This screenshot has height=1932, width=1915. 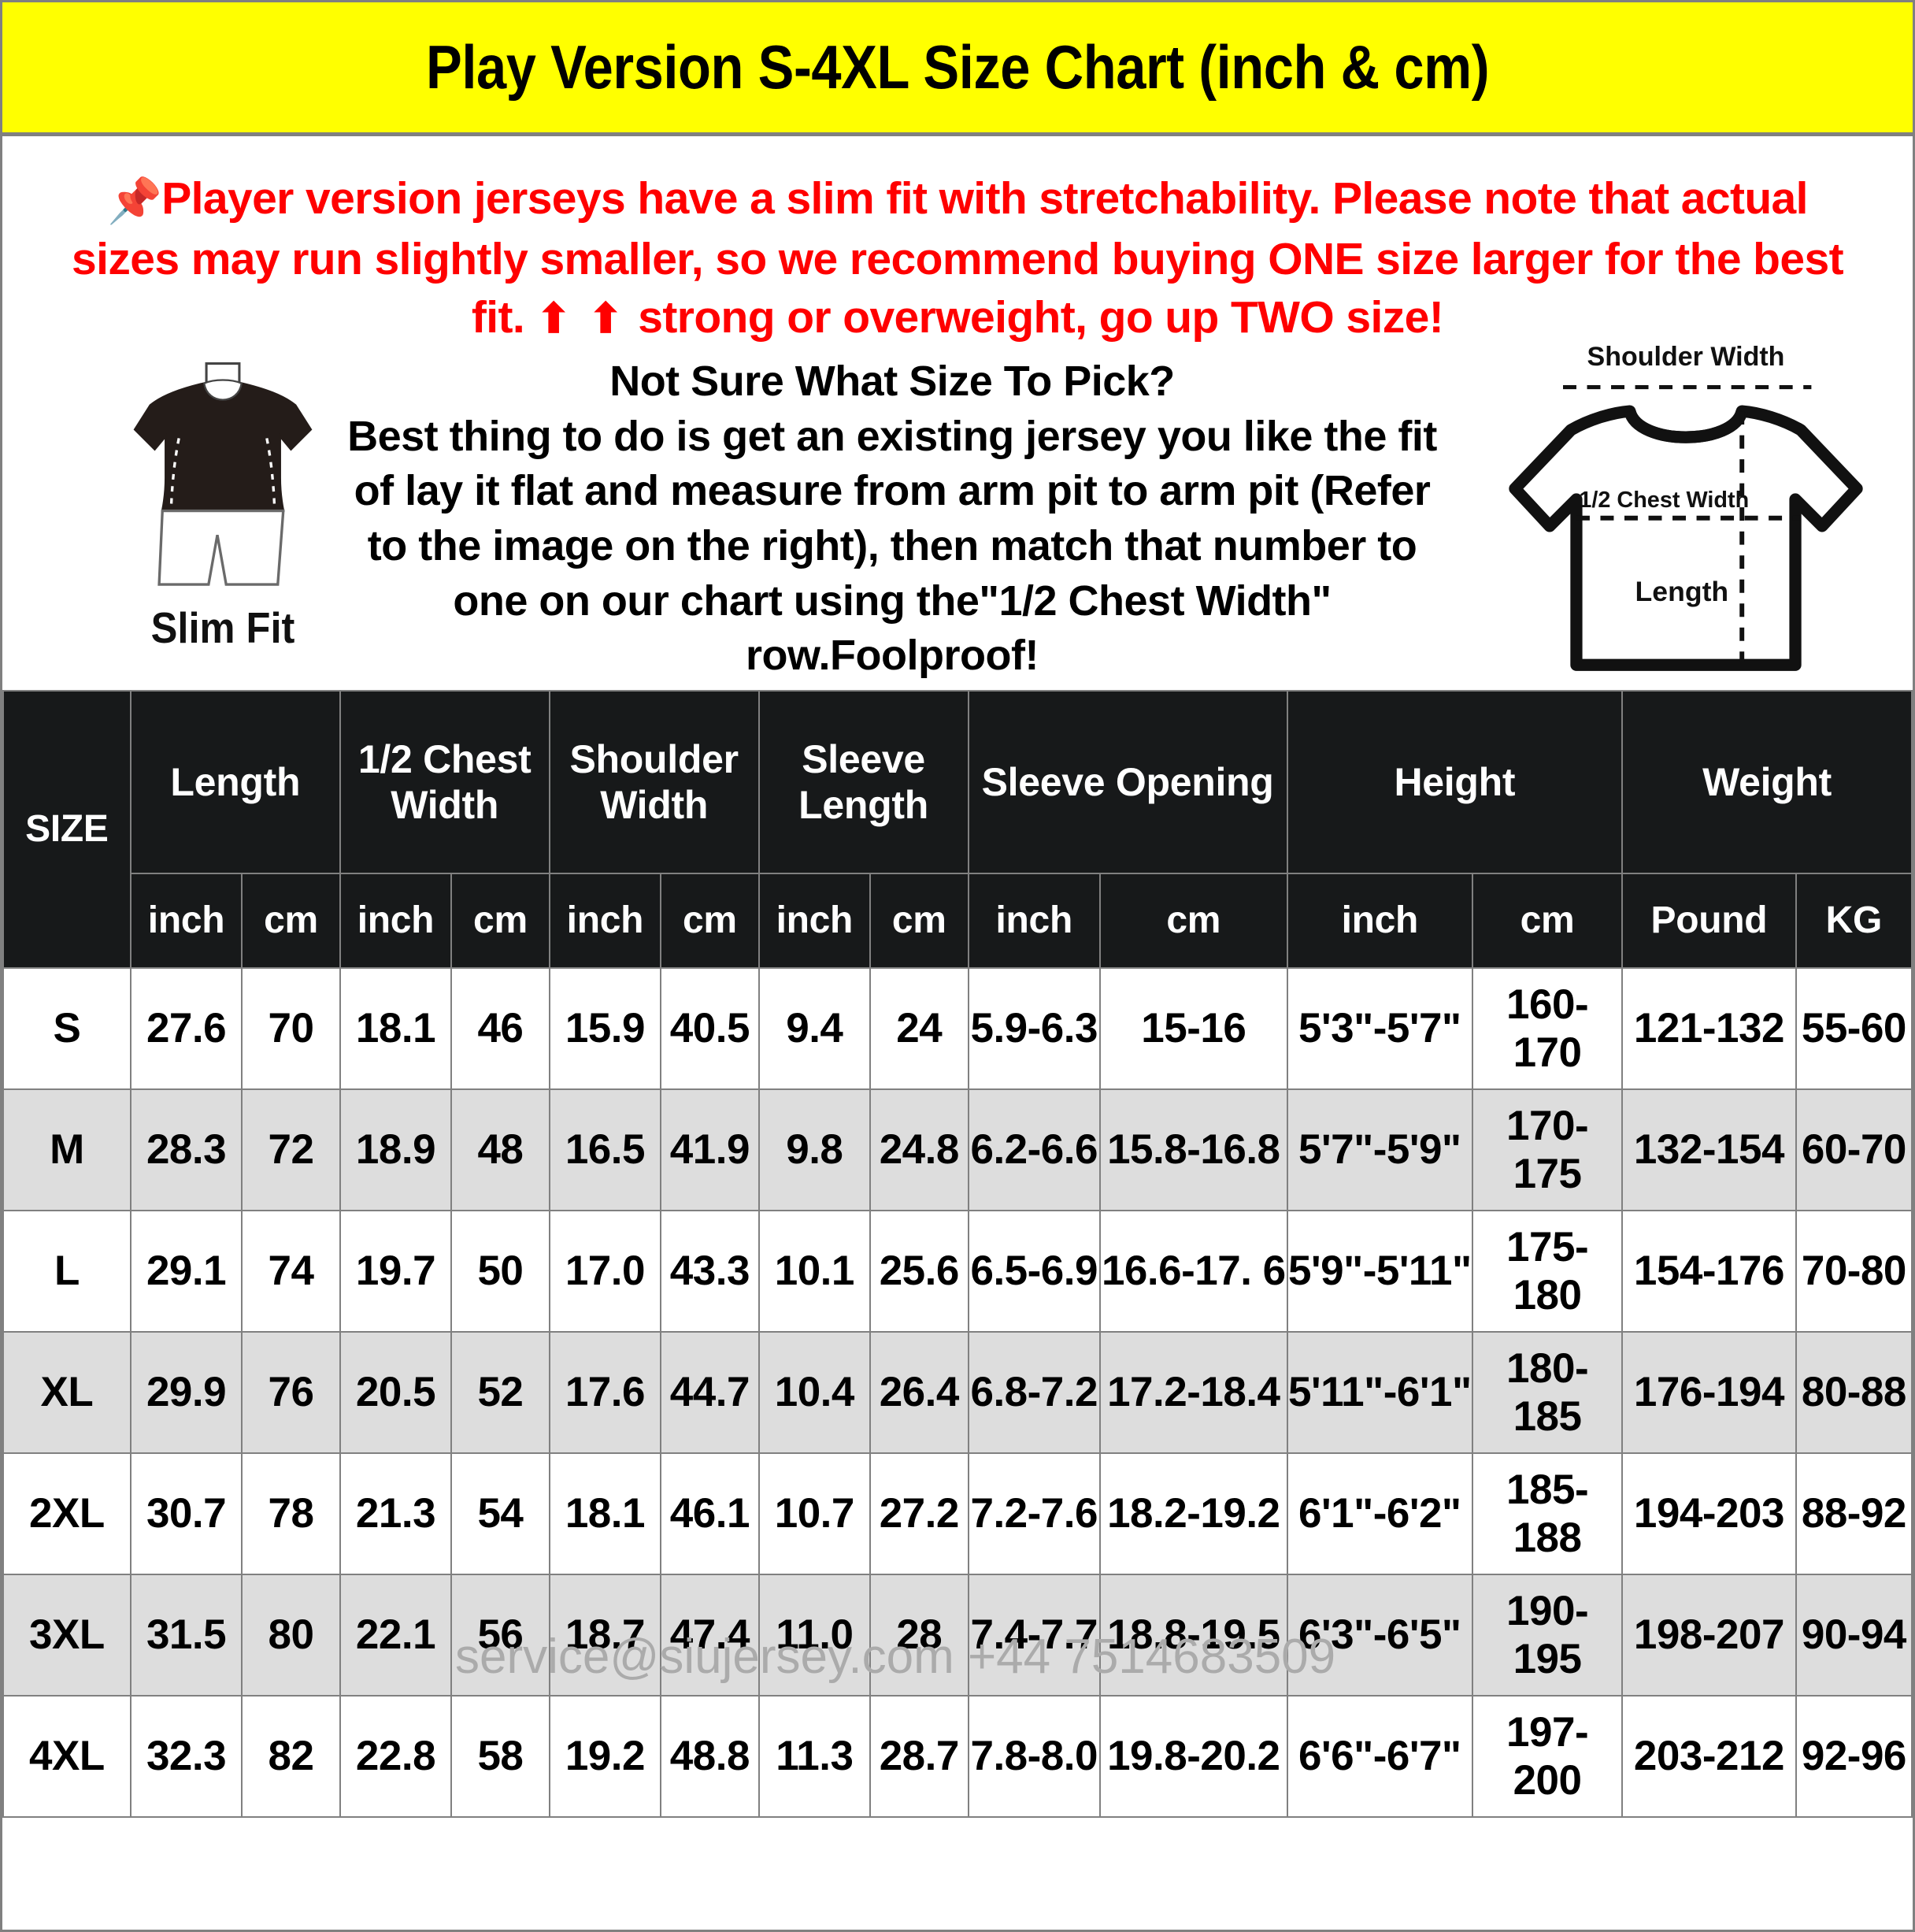 What do you see at coordinates (1380, 1635) in the screenshot?
I see `cell-value: 6'3"-6'5"` at bounding box center [1380, 1635].